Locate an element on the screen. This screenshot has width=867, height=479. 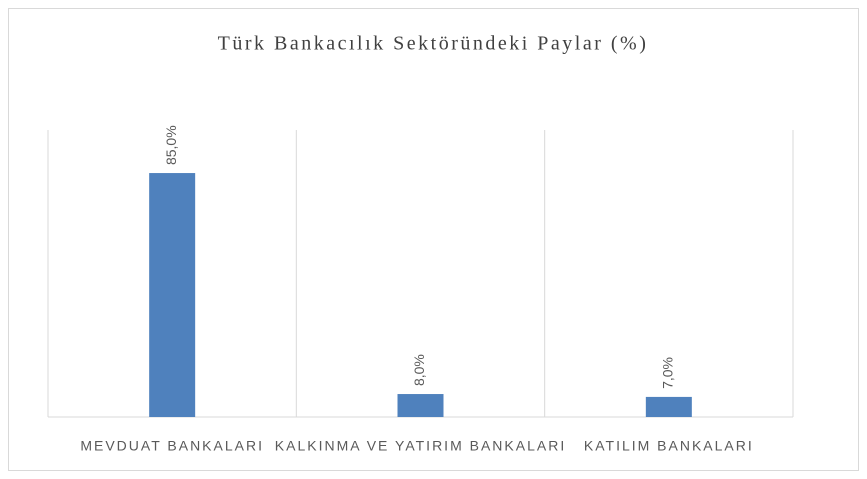
x-tick-label: KATILIM BANKALARI is located at coordinates (669, 446).